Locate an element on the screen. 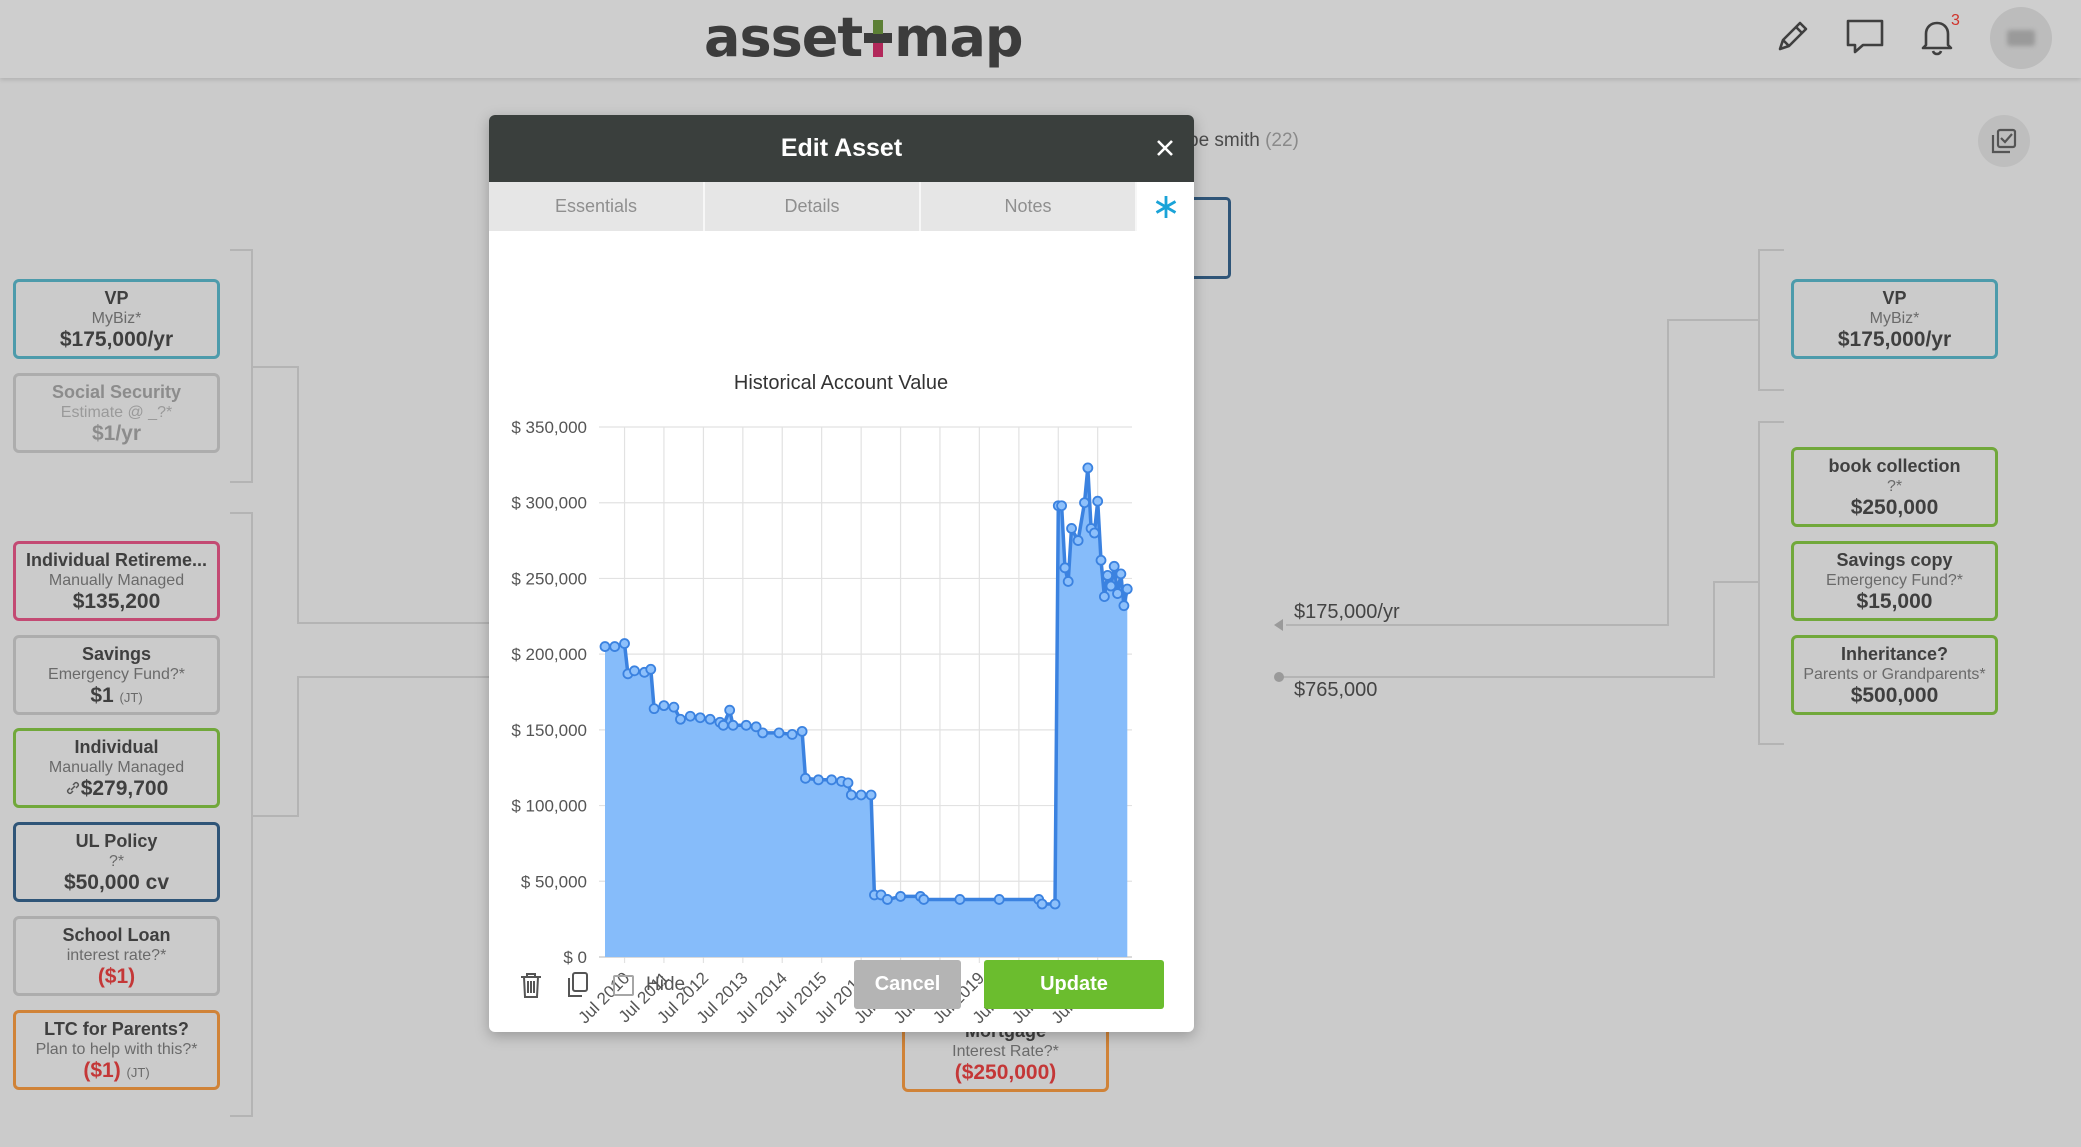 The image size is (2081, 1147). copy-icon is located at coordinates (578, 985).